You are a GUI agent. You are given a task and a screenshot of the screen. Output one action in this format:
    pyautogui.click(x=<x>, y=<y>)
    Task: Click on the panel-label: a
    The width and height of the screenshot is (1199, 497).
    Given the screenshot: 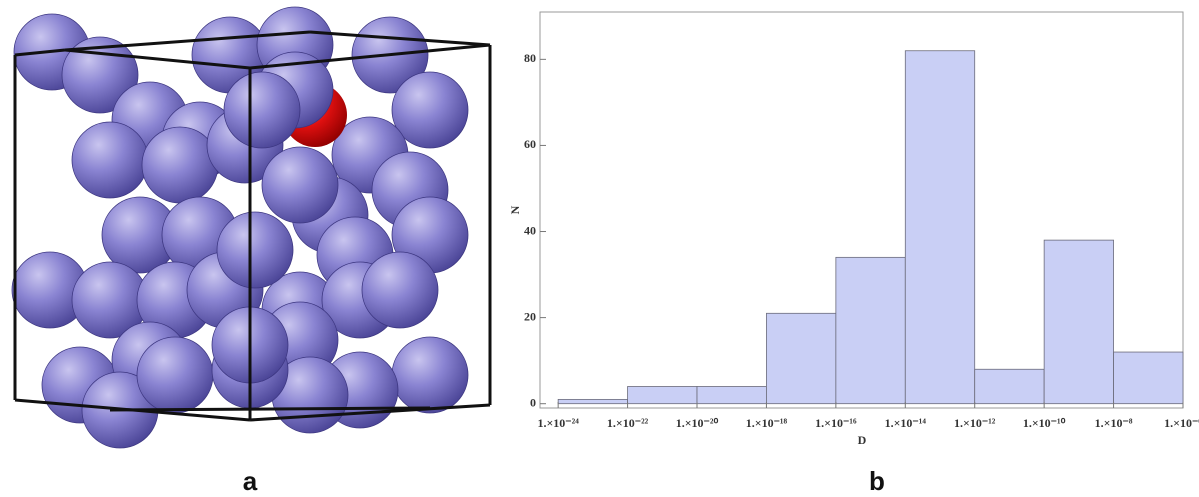 What is the action you would take?
    pyautogui.click(x=250, y=481)
    